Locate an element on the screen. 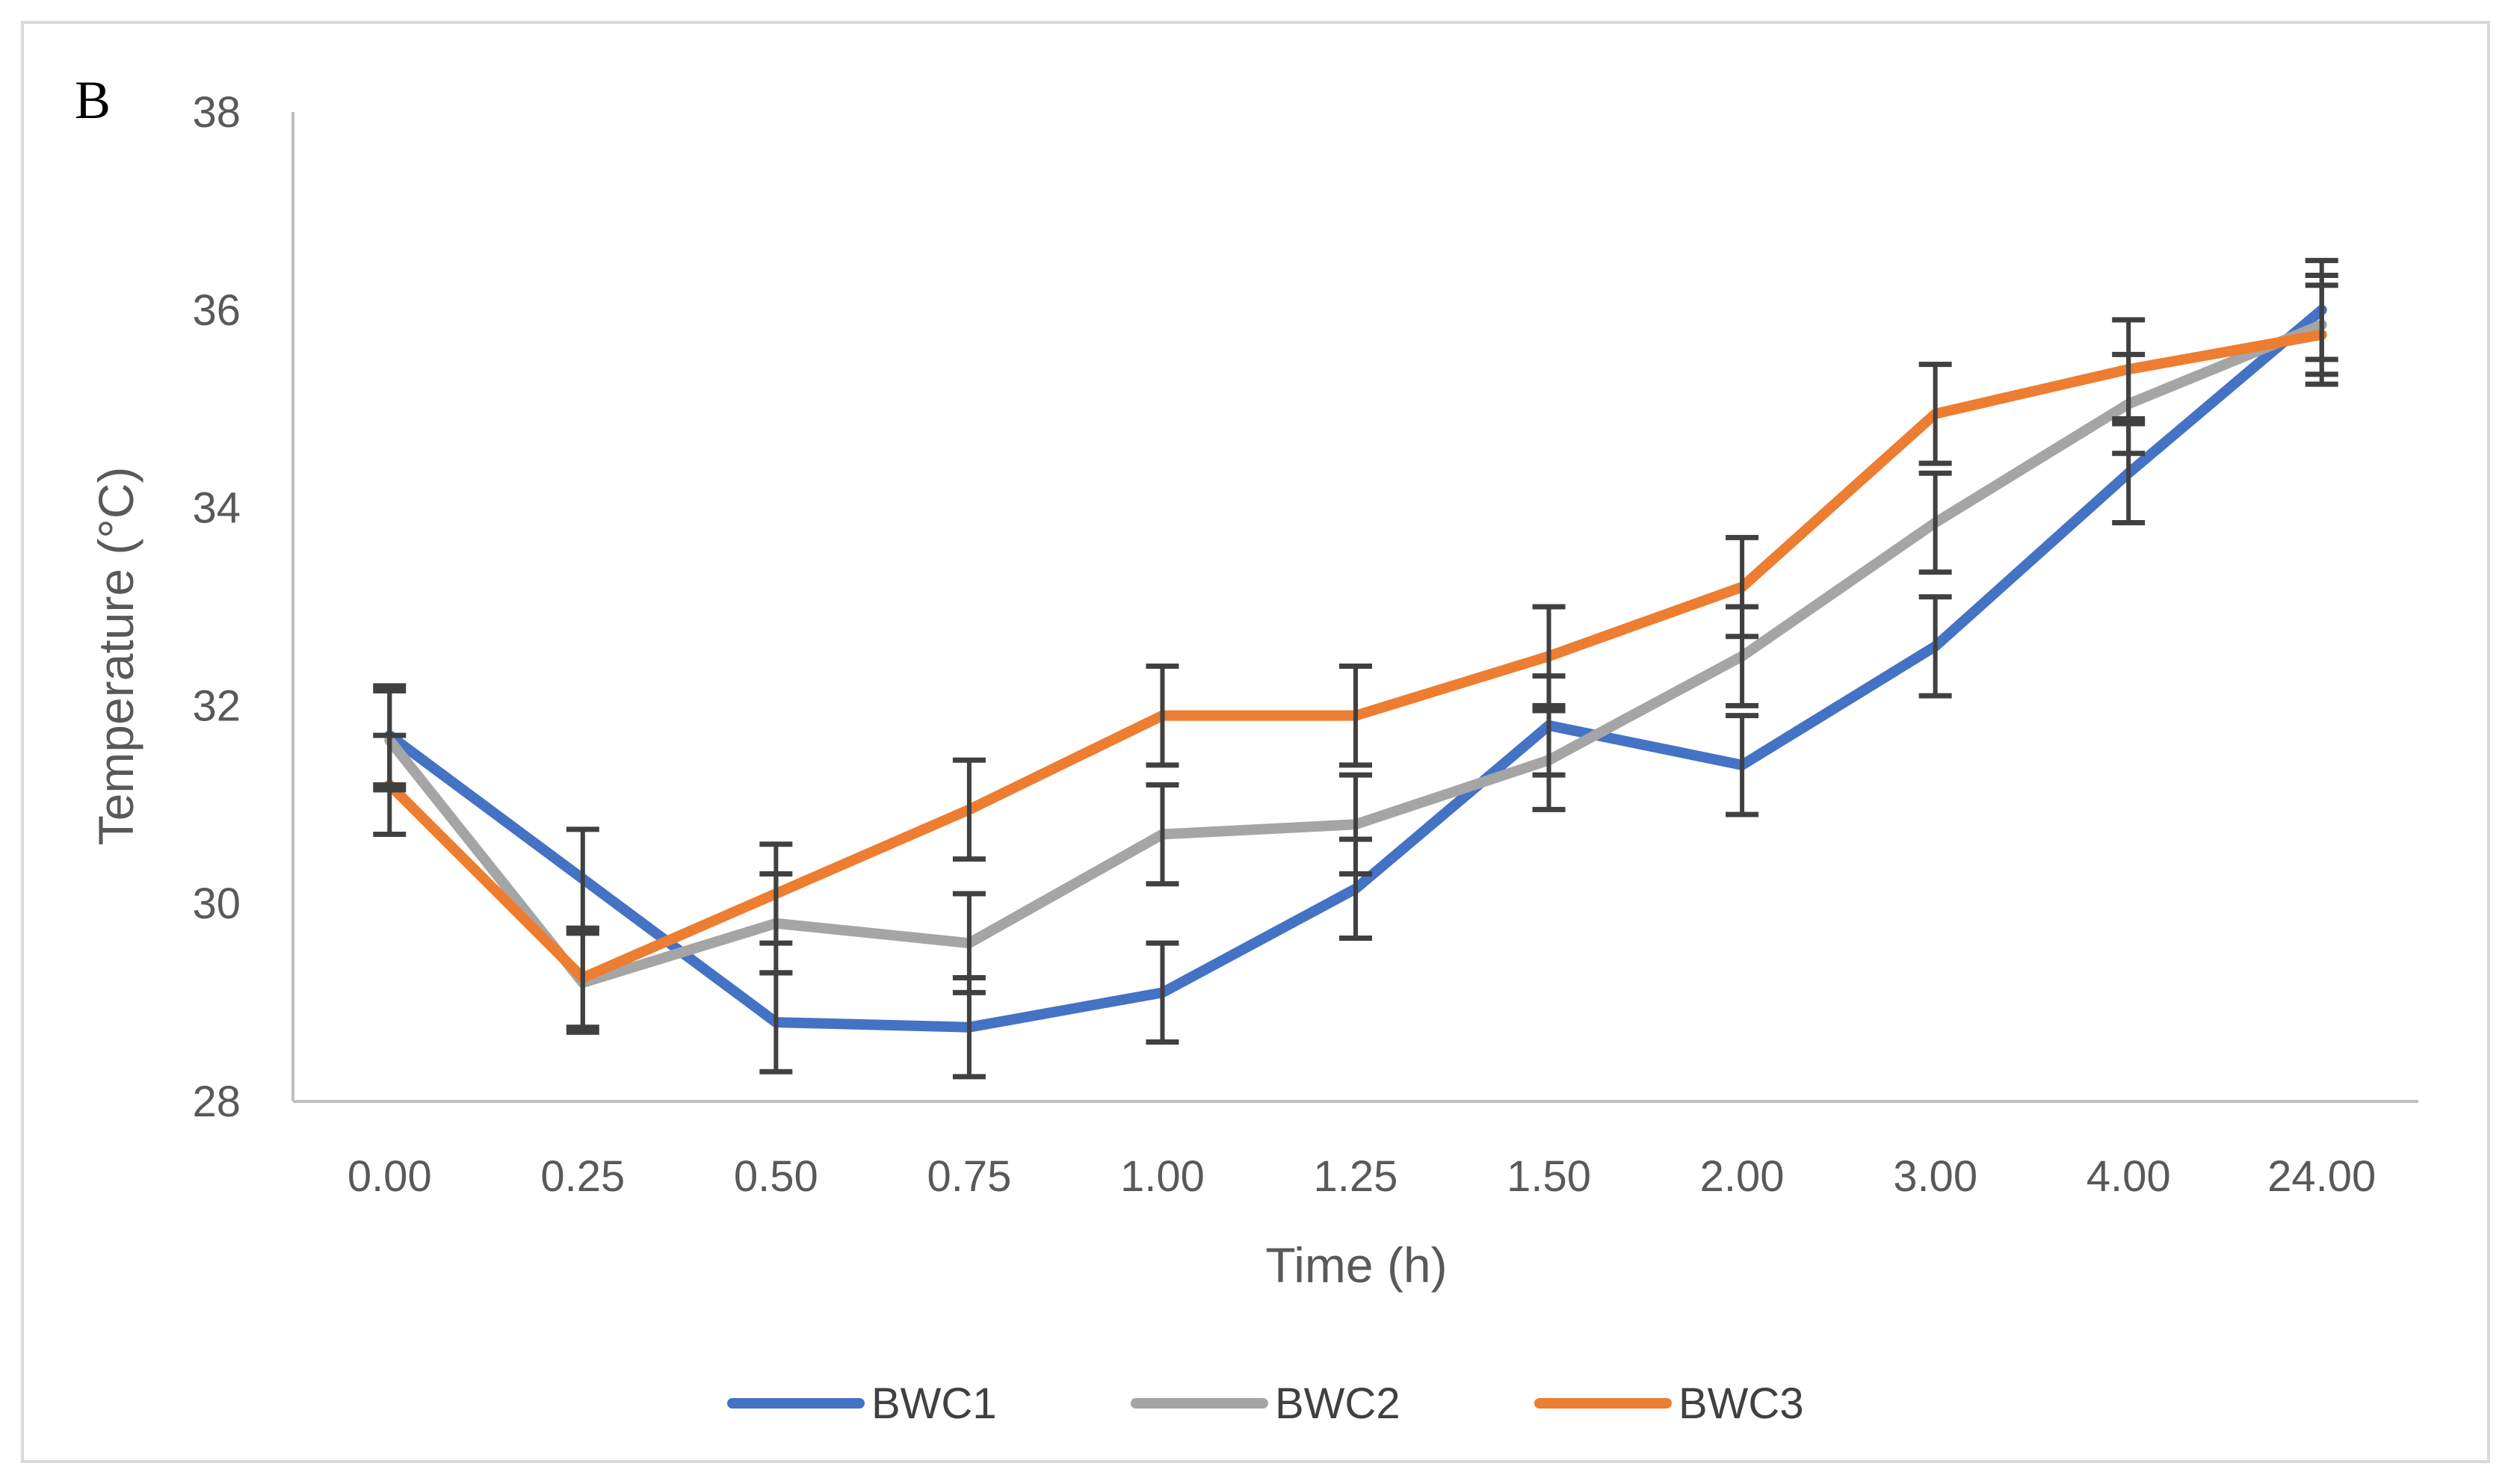 Image resolution: width=2514 pixels, height=1484 pixels. y-tick-label: 38 is located at coordinates (216, 112).